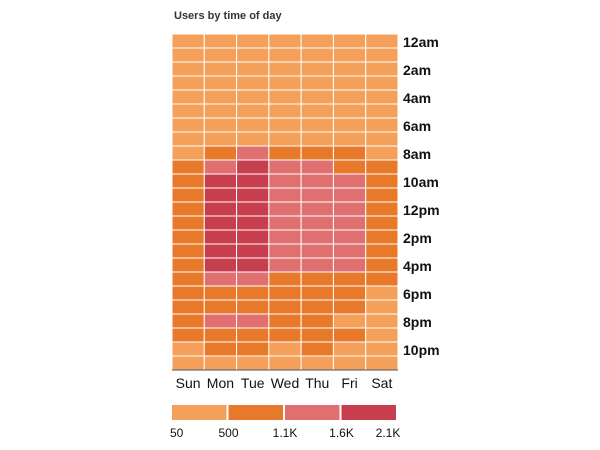 Image resolution: width=600 pixels, height=450 pixels. What do you see at coordinates (388, 433) in the screenshot?
I see `legend-tick-label: 2.1K` at bounding box center [388, 433].